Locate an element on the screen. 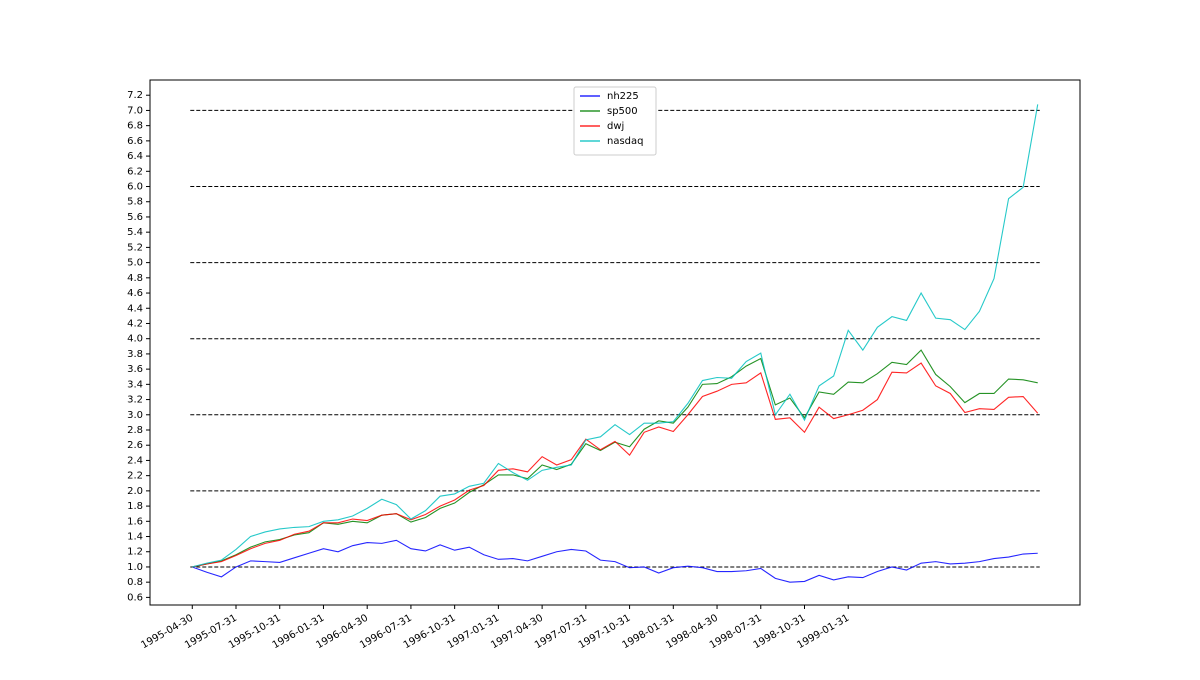 The image size is (1200, 680). y-tick-label: 6.0 is located at coordinates (135, 187).